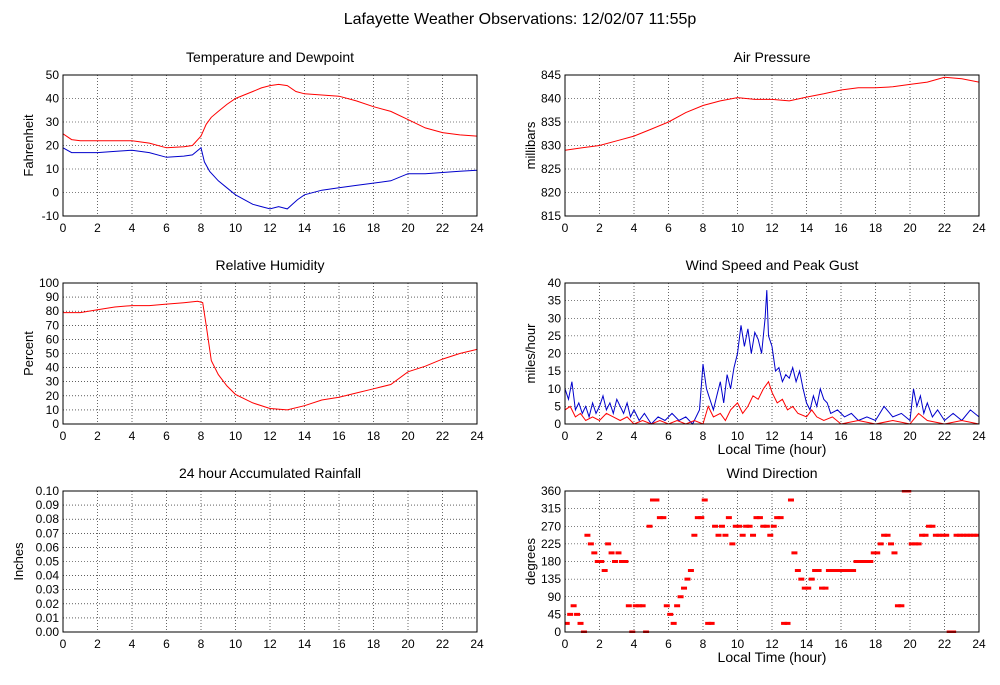  What do you see at coordinates (48, 491) in the screenshot?
I see `y-tick-label: 0.10` at bounding box center [48, 491].